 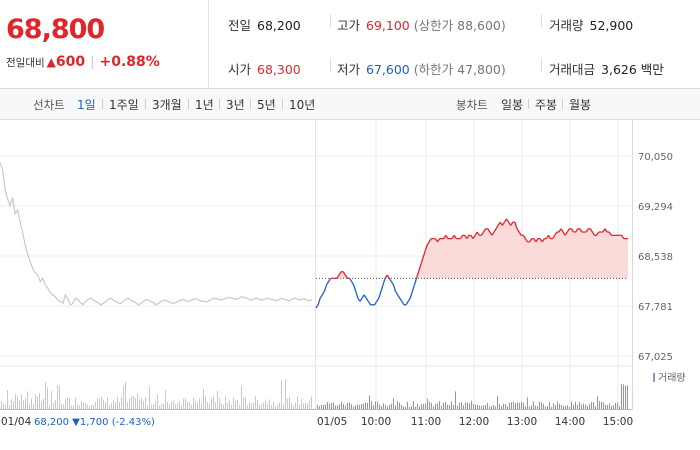 I want to click on tab-daily-candle: 일봉, so click(x=512, y=105).